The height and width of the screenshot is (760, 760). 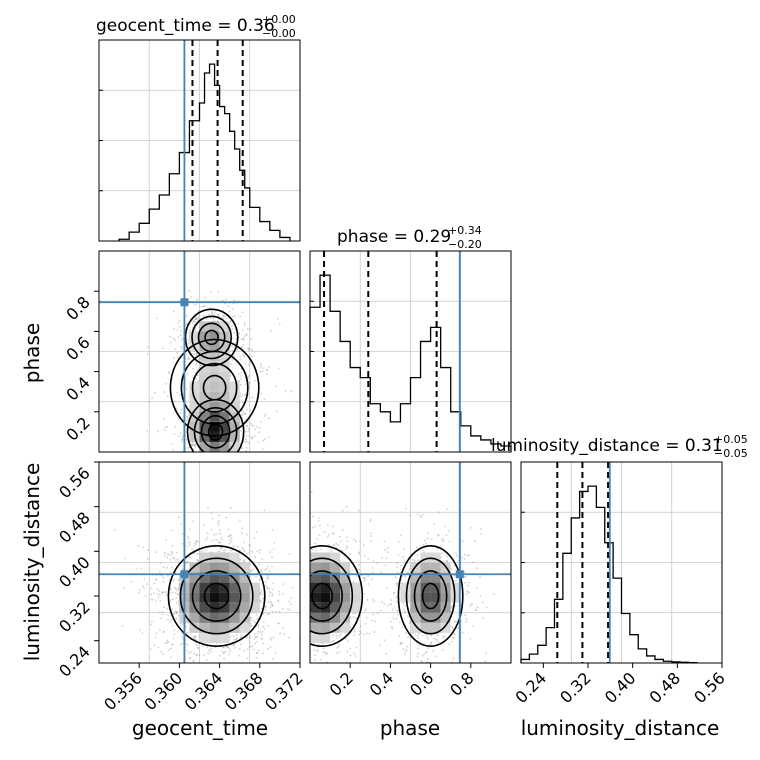 What do you see at coordinates (731, 453) in the screenshot?
I see `title-luminosity_distance-minus: −0.05` at bounding box center [731, 453].